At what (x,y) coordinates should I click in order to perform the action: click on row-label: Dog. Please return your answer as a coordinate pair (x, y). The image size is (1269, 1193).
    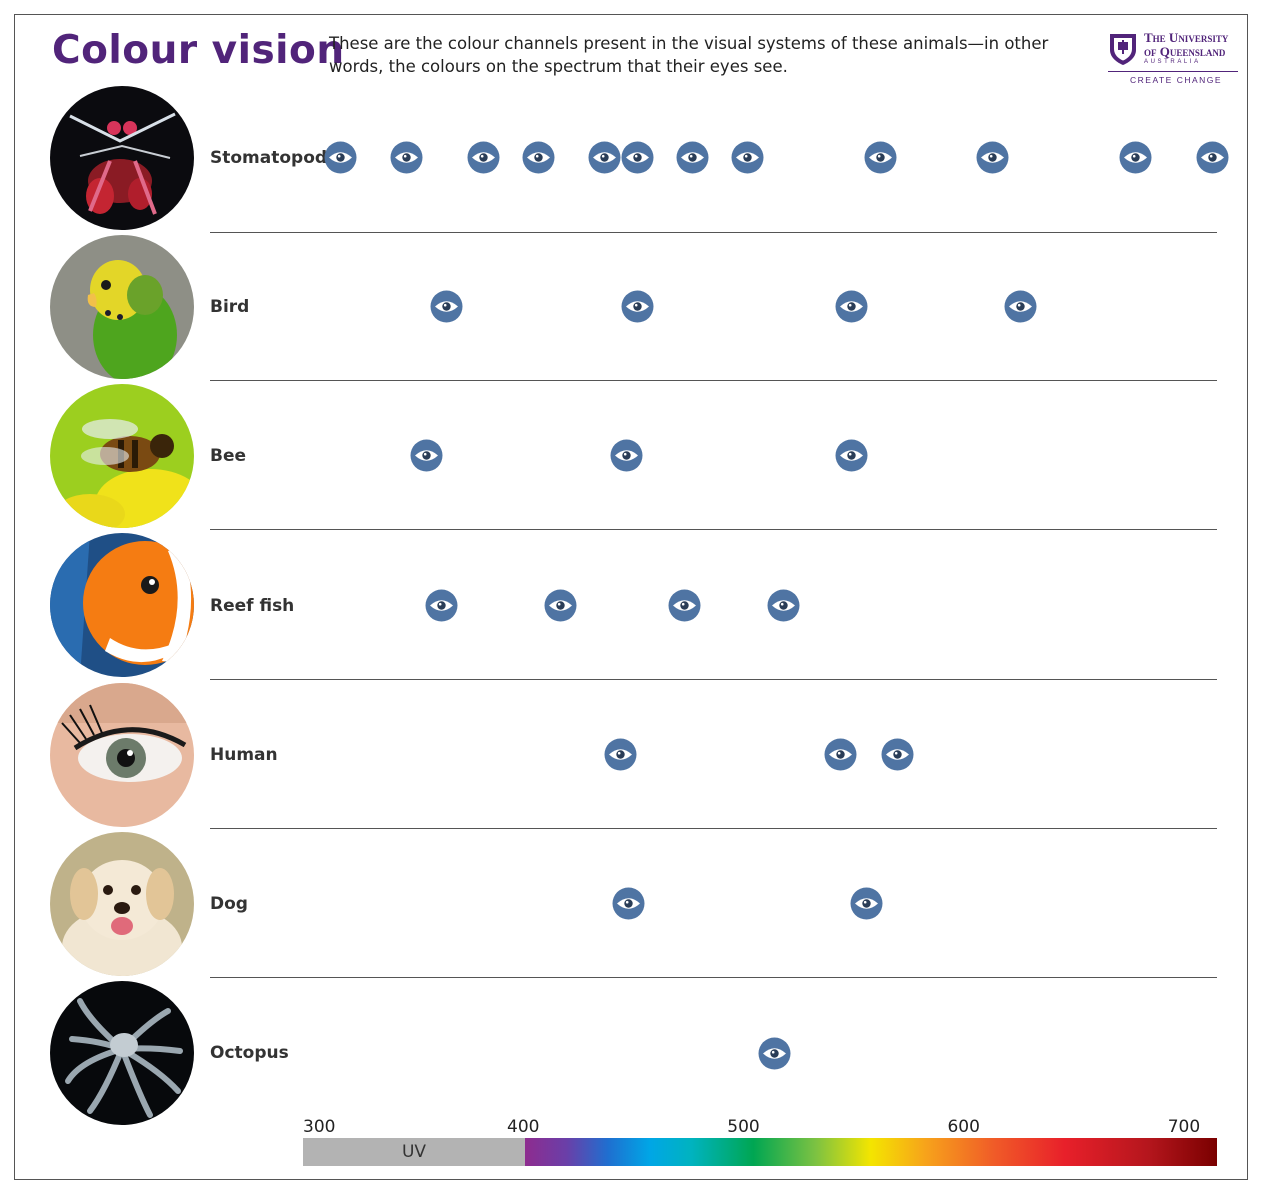
    Looking at the image, I should click on (229, 904).